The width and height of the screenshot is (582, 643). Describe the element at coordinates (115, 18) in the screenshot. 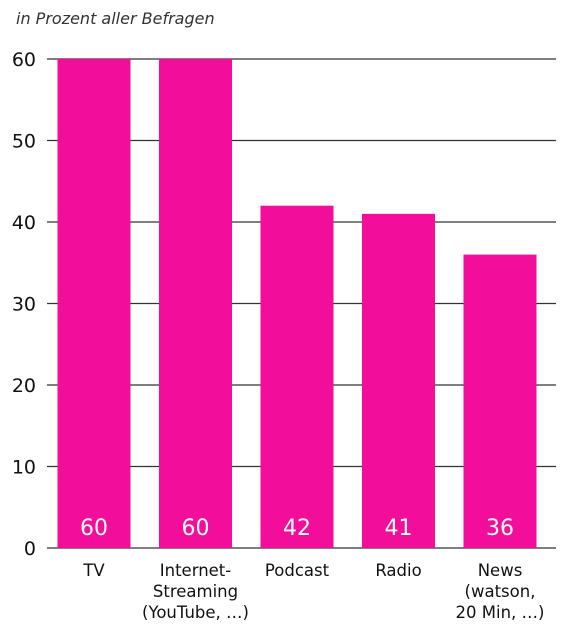

I see `chart-subtitle: in Prozent aller Befragen` at that location.